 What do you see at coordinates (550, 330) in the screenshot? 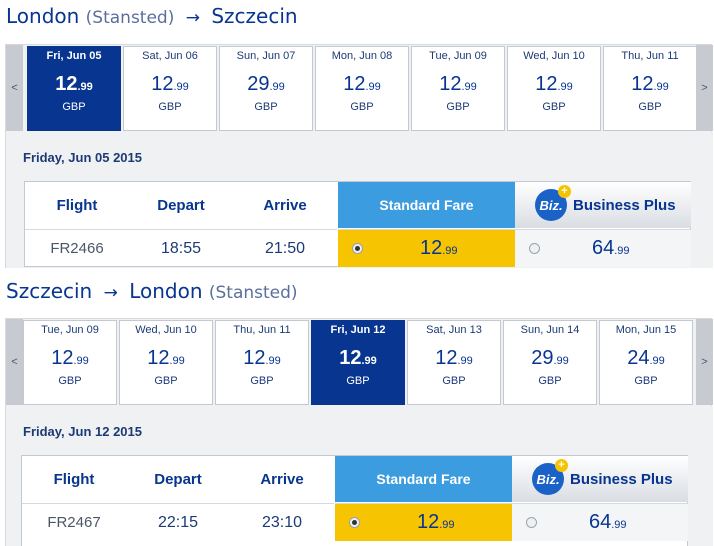
I see `day-date: Sun, Jun 14` at bounding box center [550, 330].